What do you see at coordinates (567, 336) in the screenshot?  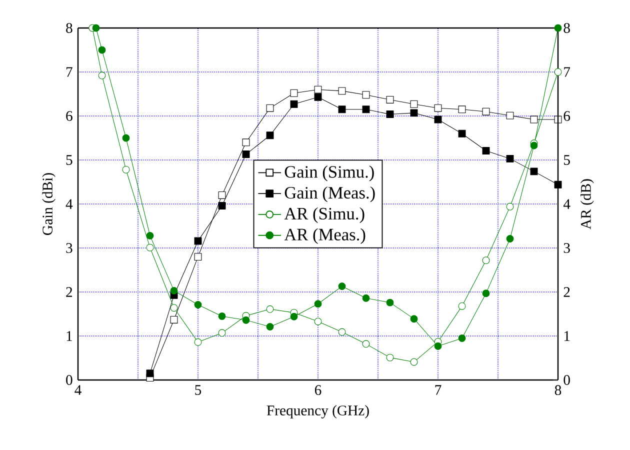 I see `y2-tick-label: 1` at bounding box center [567, 336].